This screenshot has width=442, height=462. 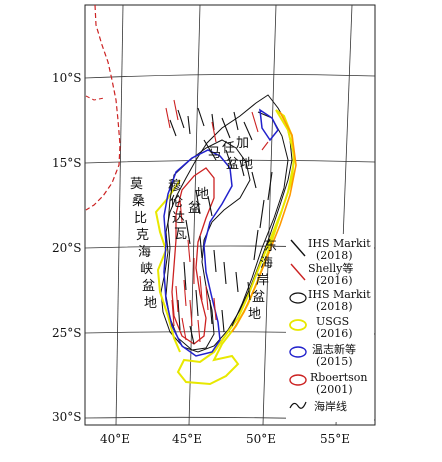 What do you see at coordinates (266, 263) in the screenshot?
I see `eastcoast-char: 海` at bounding box center [266, 263].